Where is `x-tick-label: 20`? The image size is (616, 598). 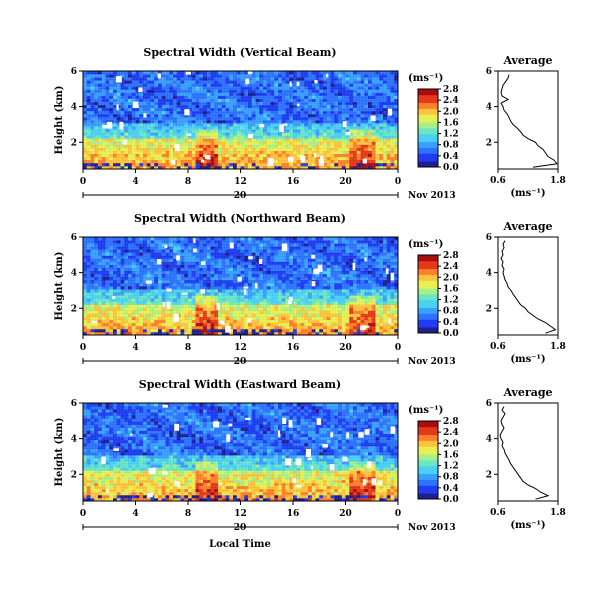 x-tick-label: 20 is located at coordinates (345, 182).